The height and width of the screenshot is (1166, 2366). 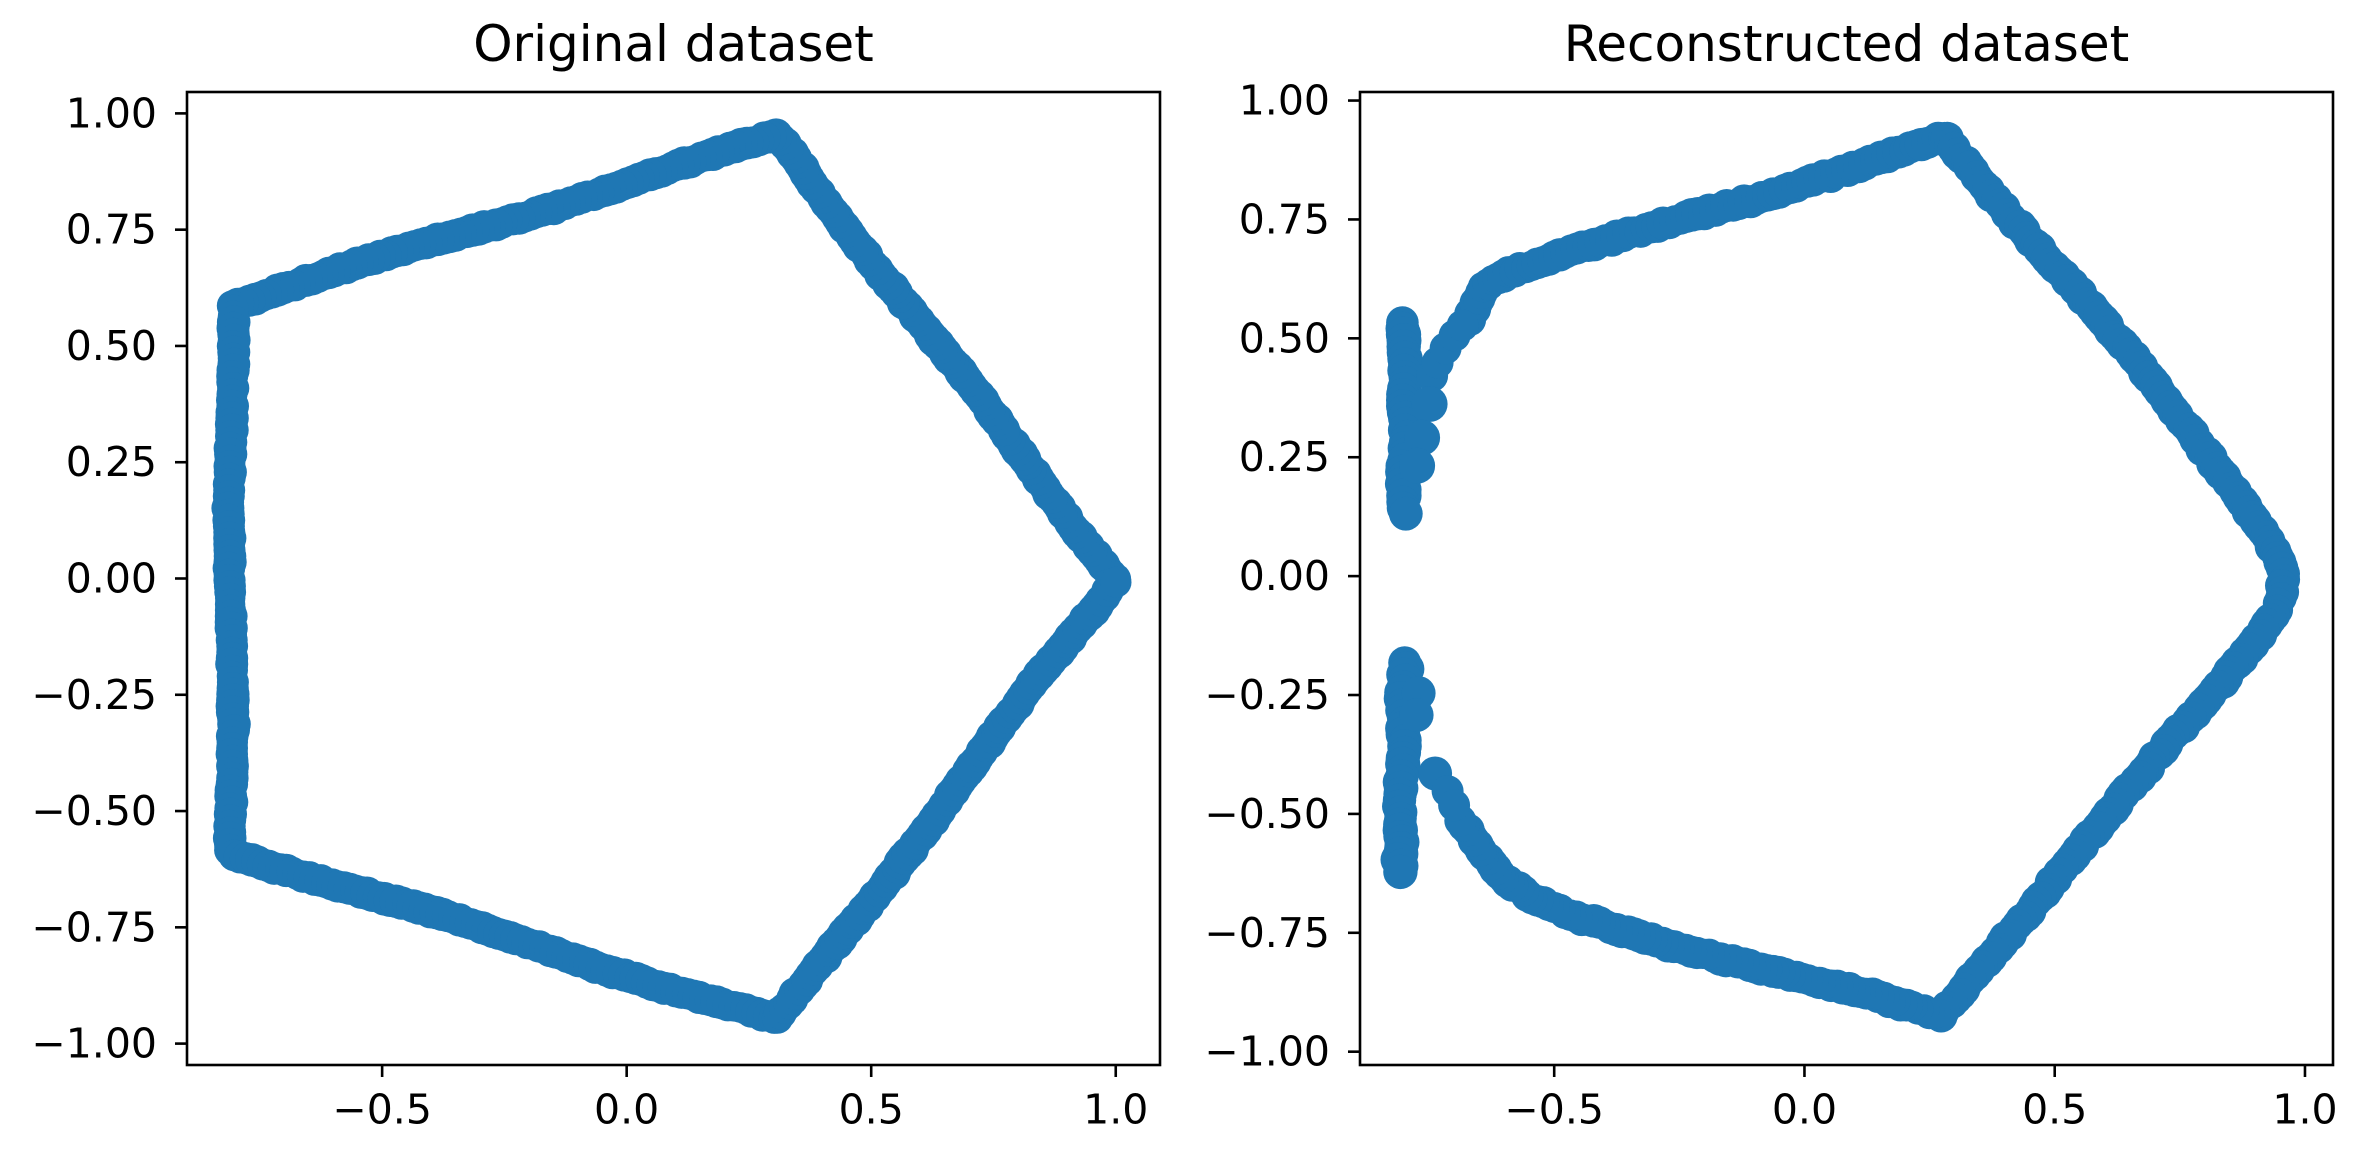 What do you see at coordinates (111, 346) in the screenshot?
I see `y-tick-label: 0.50` at bounding box center [111, 346].